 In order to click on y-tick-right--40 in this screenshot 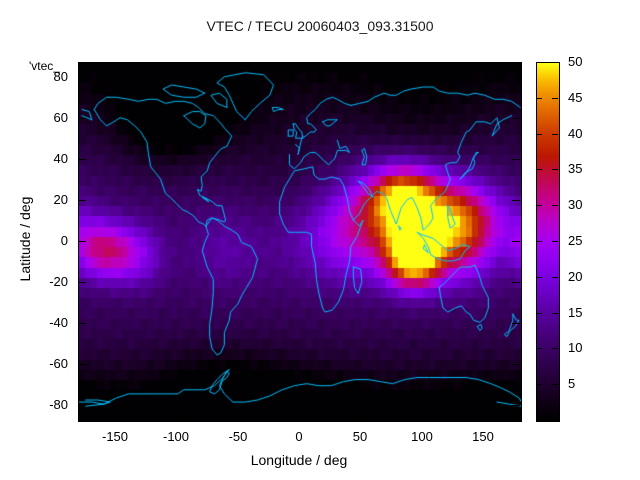, I will do `click(516, 323)`.